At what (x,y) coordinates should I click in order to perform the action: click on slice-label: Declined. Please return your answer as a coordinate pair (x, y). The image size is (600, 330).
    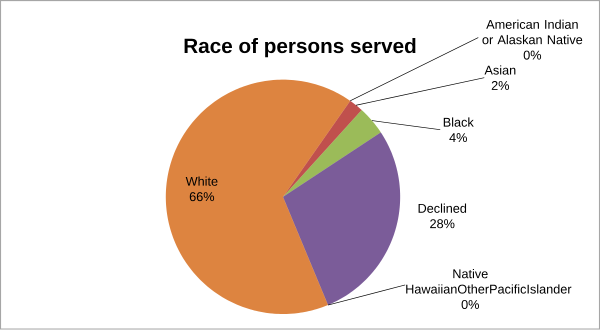
    Looking at the image, I should click on (442, 209).